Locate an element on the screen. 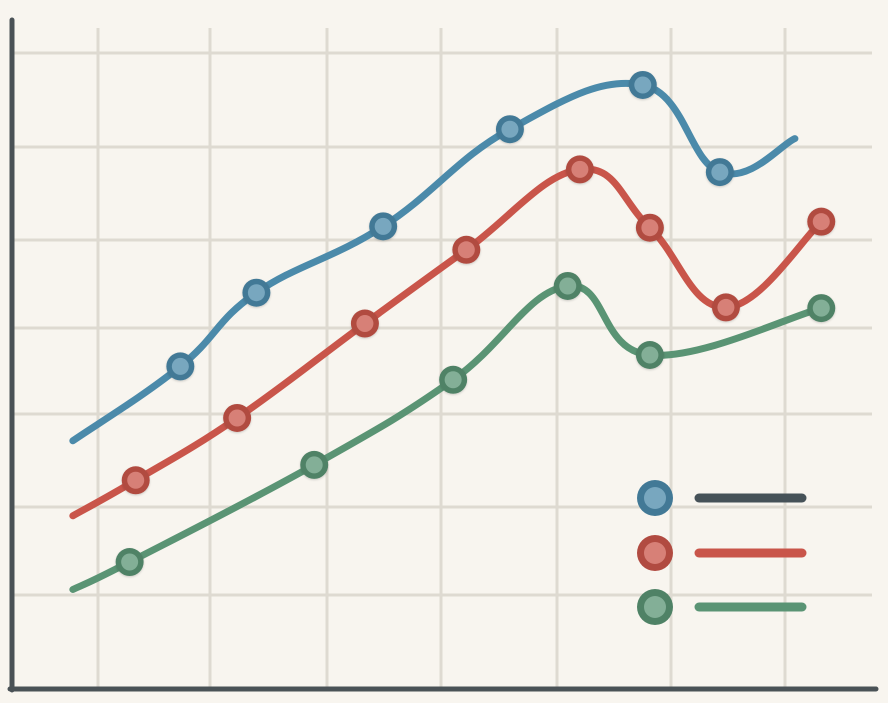  legend is located at coordinates (719, 552).